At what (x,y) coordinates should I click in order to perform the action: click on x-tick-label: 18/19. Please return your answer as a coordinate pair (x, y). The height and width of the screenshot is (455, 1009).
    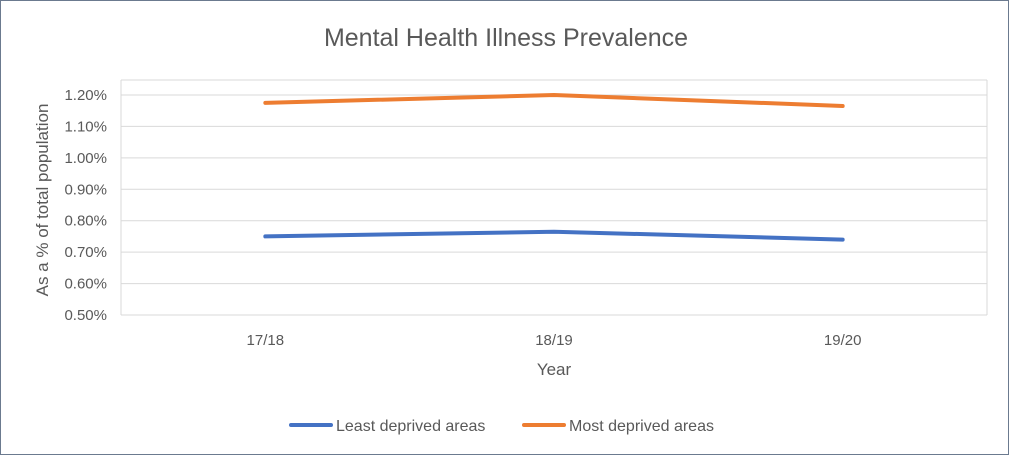
    Looking at the image, I should click on (554, 340).